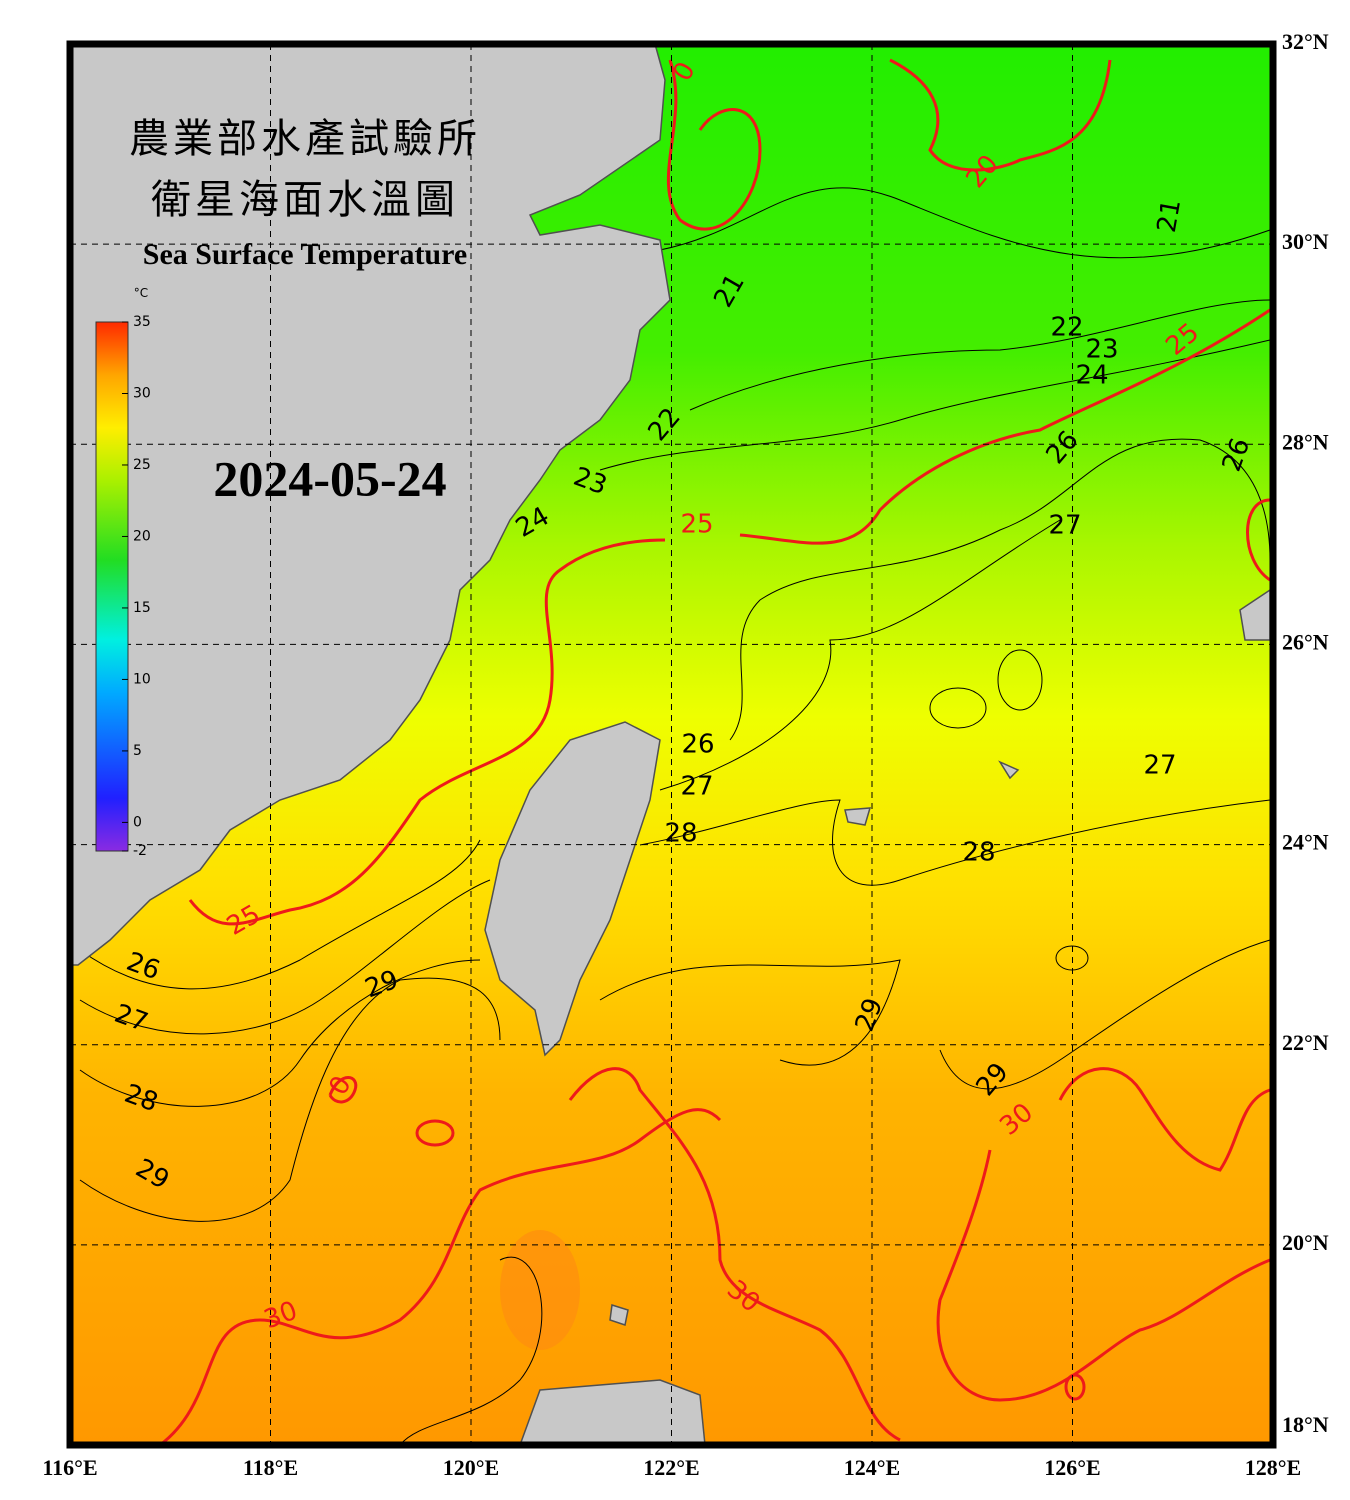 This screenshot has height=1500, width=1350. I want to click on colorbar-tick-label: 0, so click(137, 822).